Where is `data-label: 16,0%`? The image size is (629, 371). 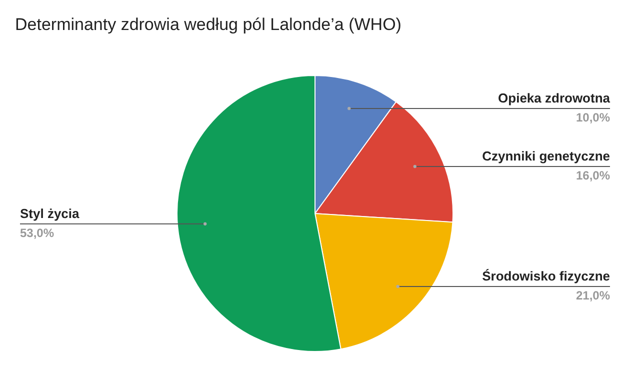
data-label: 16,0% is located at coordinates (593, 175).